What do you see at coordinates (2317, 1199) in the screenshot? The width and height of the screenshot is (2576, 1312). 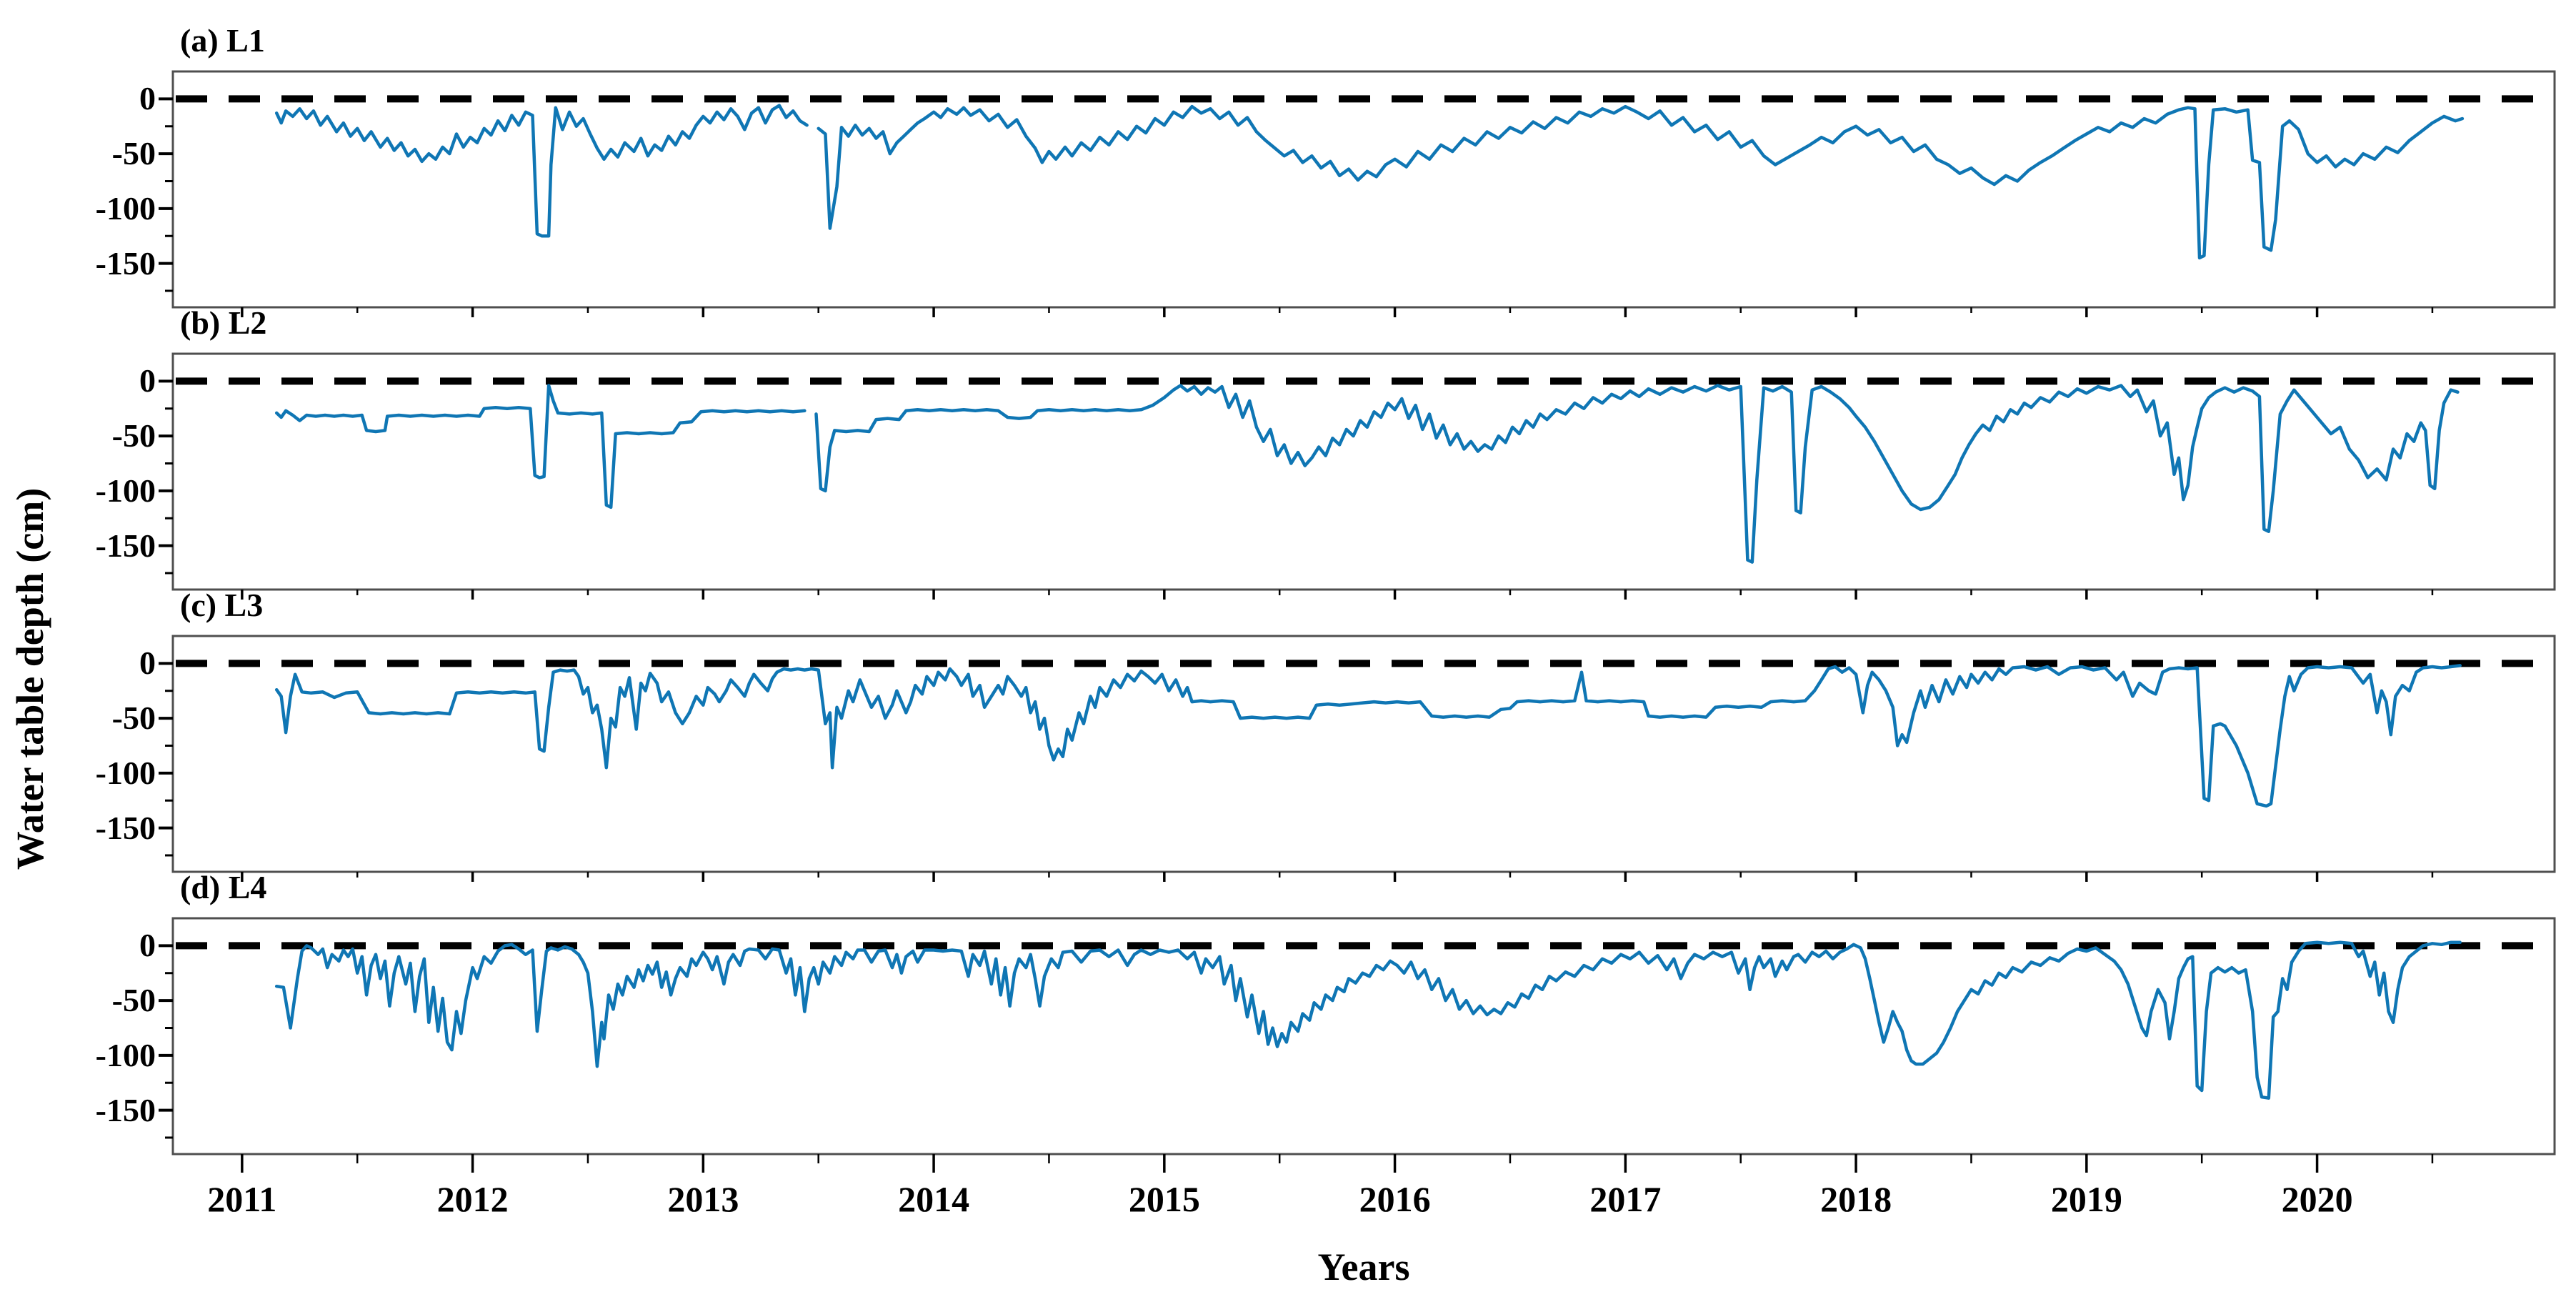 I see `x-tick-label-2020: 2020` at bounding box center [2317, 1199].